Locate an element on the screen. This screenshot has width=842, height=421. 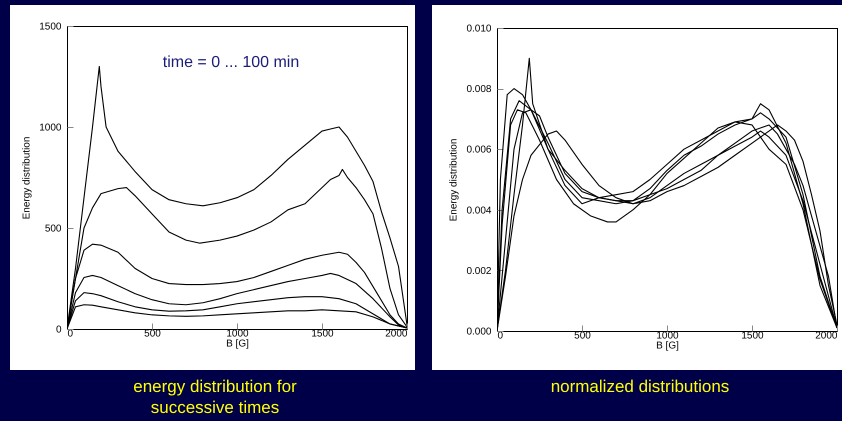
y-tick-label: 0.004 is located at coordinates (479, 210).